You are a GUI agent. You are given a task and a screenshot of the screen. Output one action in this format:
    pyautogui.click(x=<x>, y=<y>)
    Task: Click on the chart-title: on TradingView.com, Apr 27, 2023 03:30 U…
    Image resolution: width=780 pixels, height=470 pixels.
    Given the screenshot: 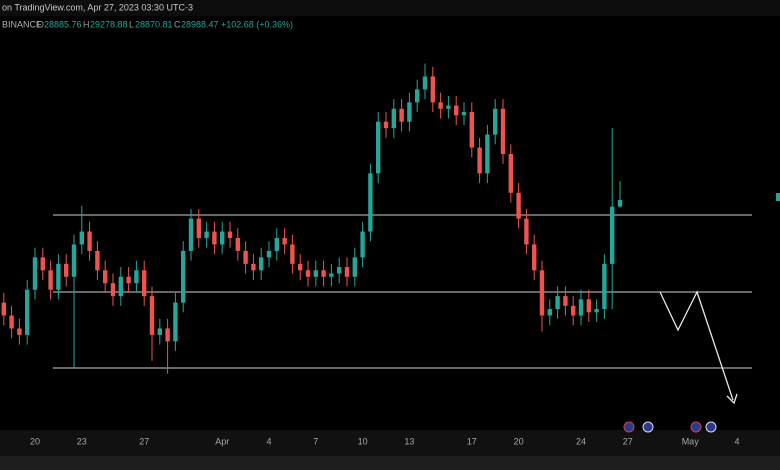 What is the action you would take?
    pyautogui.click(x=97, y=7)
    